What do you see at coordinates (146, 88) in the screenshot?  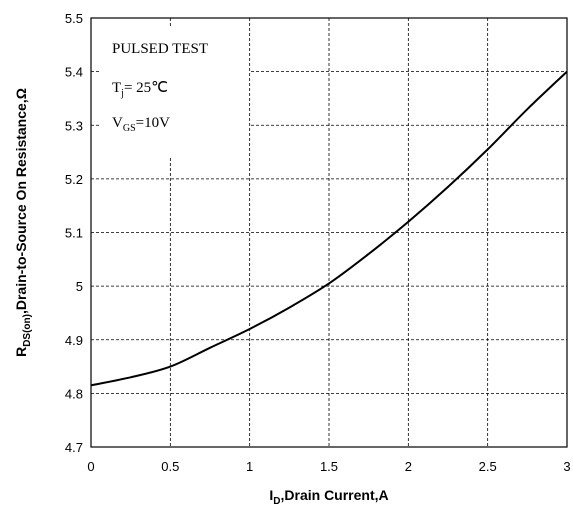 I see `tj-rest: = 25℃` at bounding box center [146, 88].